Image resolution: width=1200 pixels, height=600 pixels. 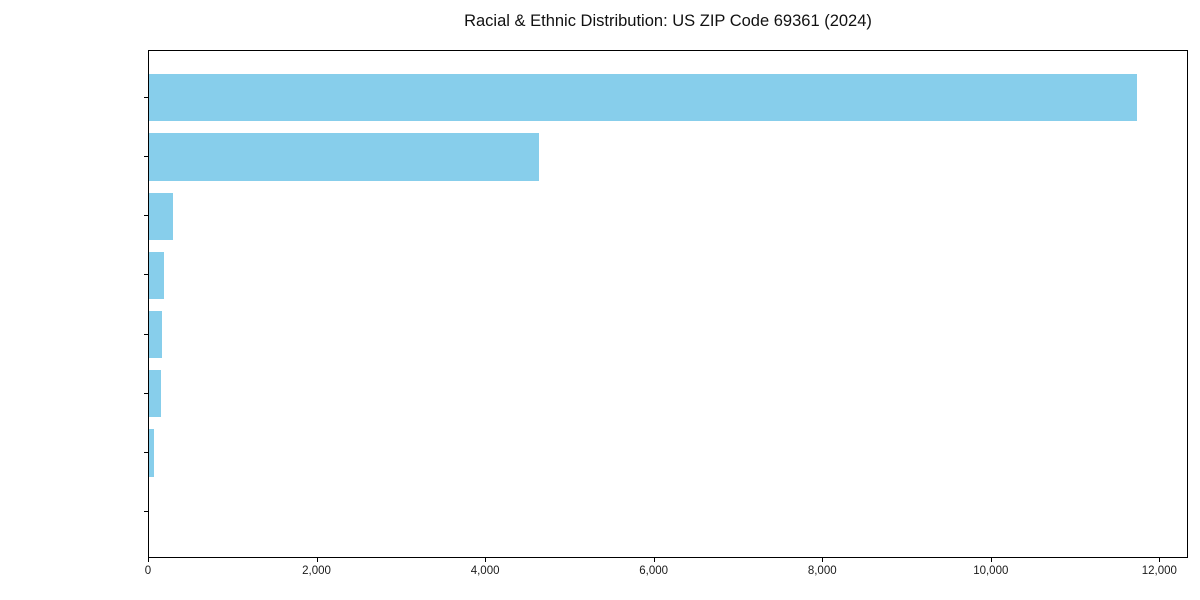 What do you see at coordinates (822, 571) in the screenshot?
I see `x-tick-label: 8,000` at bounding box center [822, 571].